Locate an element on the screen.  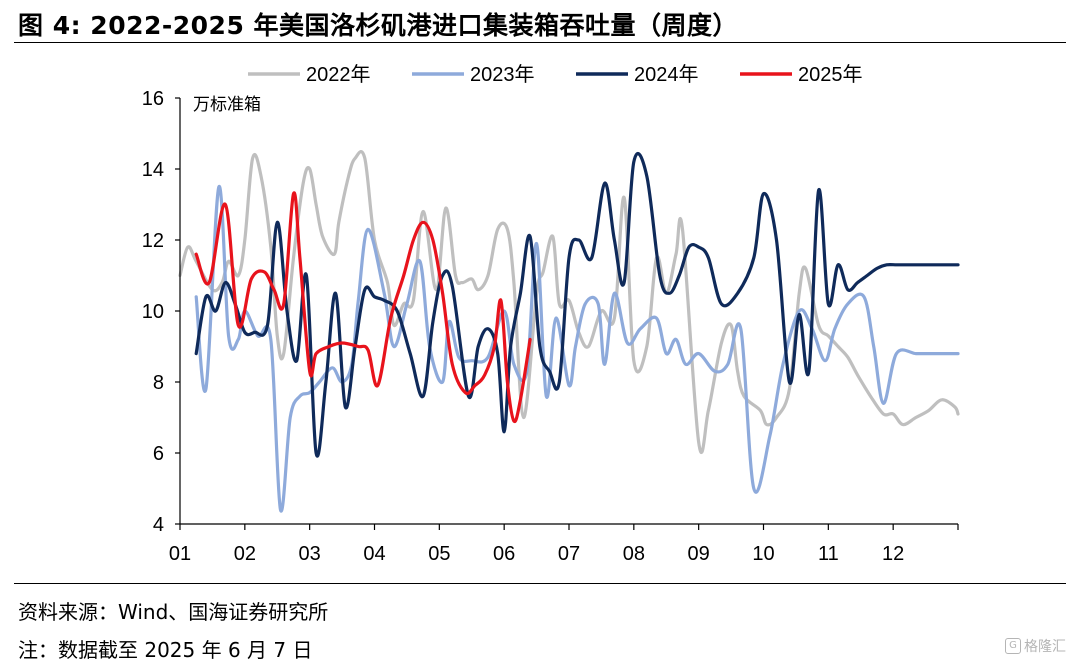
y-tick-label: 4 is located at coordinates (158, 525).